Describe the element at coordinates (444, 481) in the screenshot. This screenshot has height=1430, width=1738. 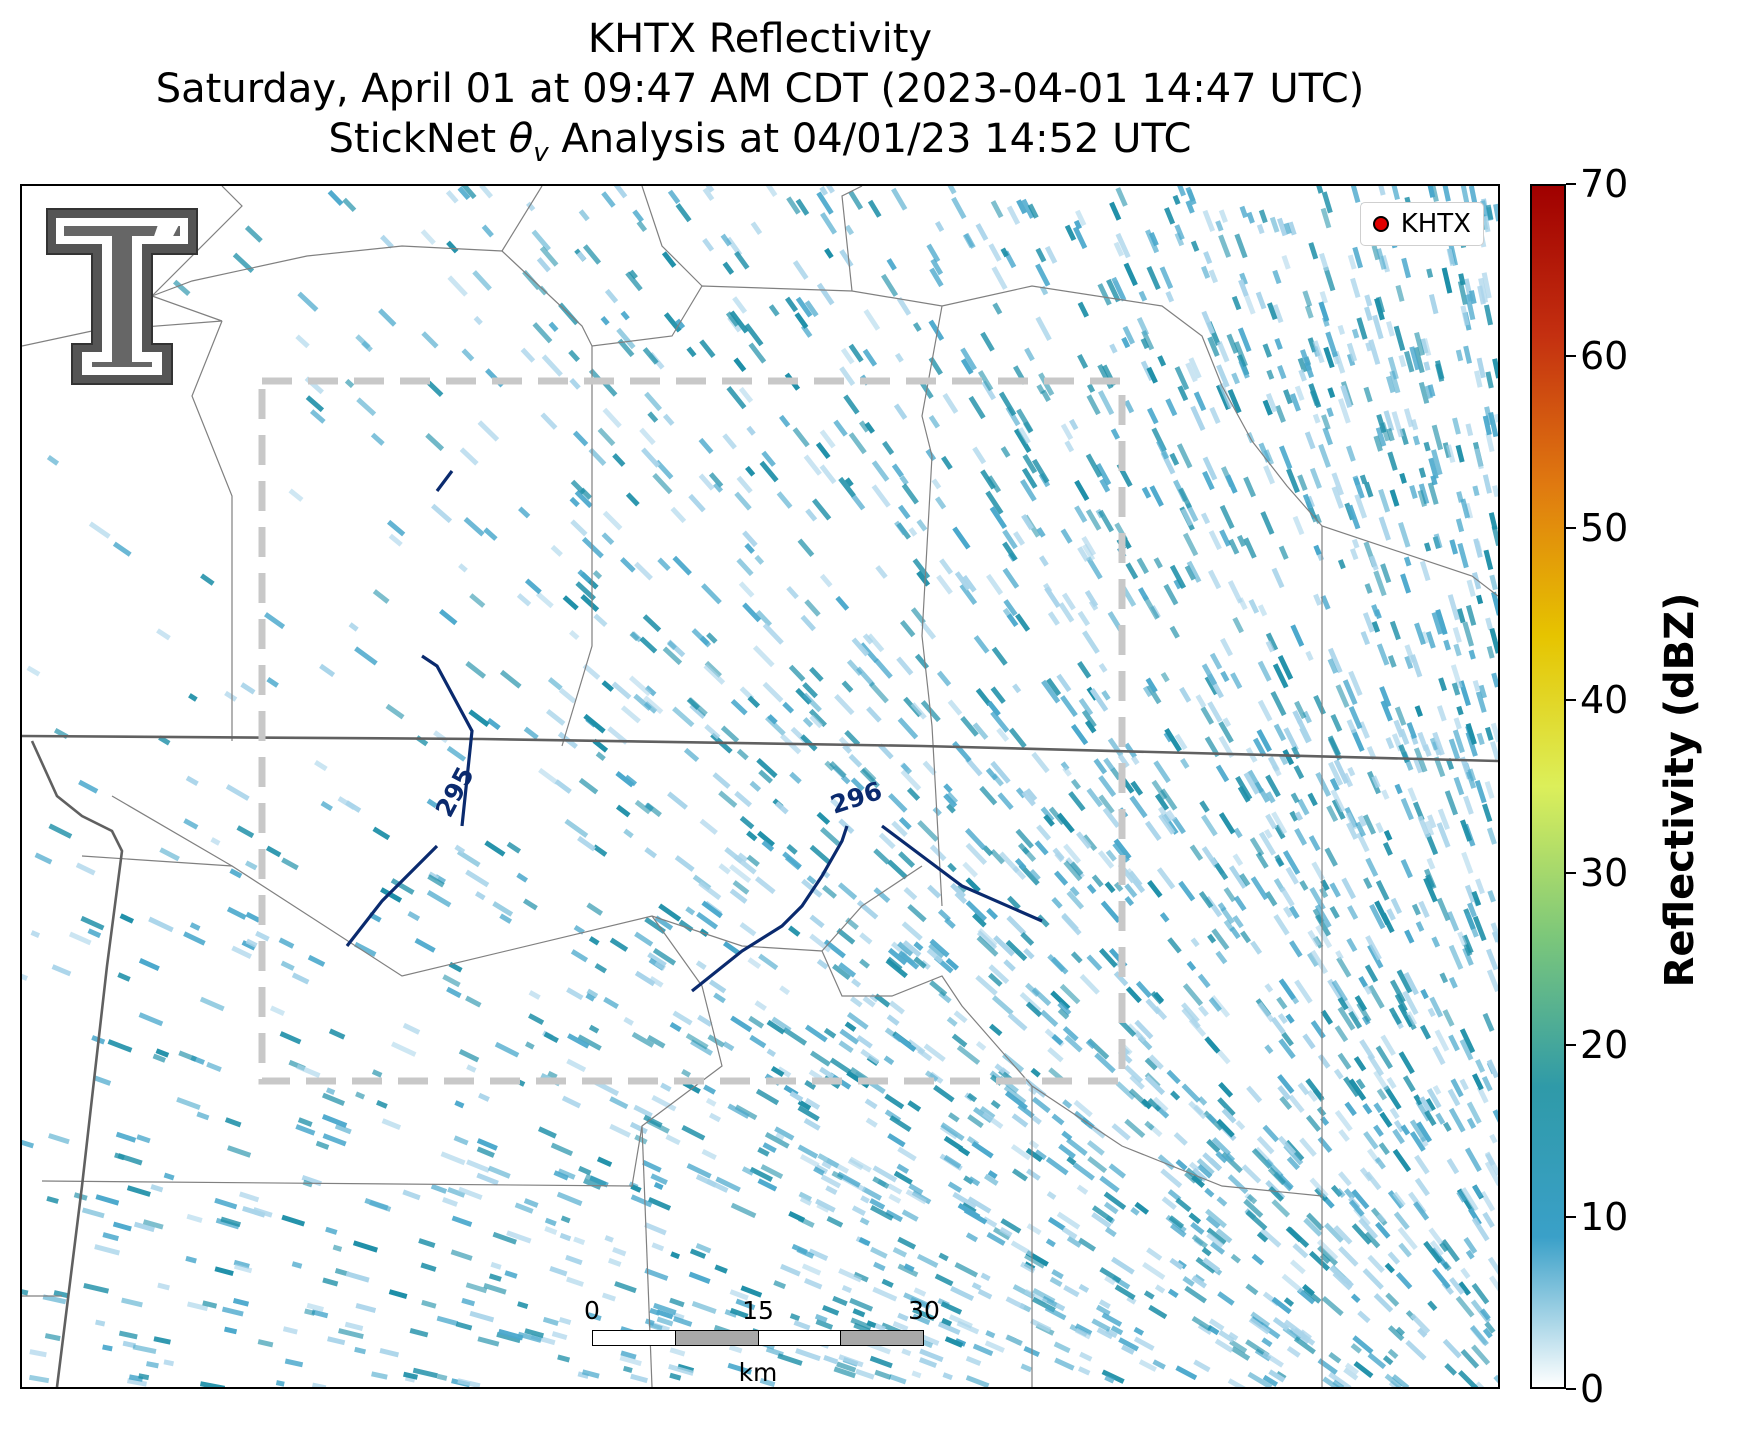
I see `contour-295-segment` at that location.